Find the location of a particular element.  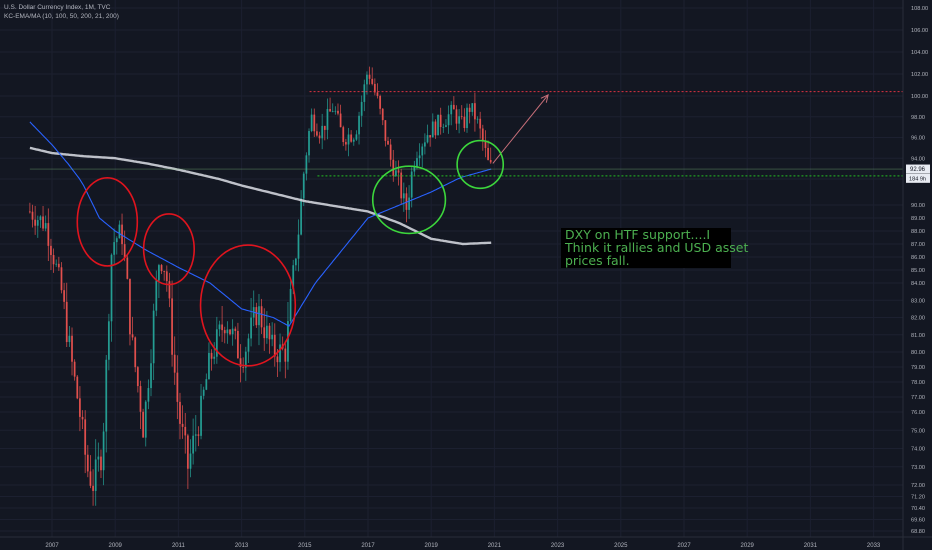

symbol-title: U.S. Dollar Currency Index, 1M, TVC is located at coordinates (57, 7).